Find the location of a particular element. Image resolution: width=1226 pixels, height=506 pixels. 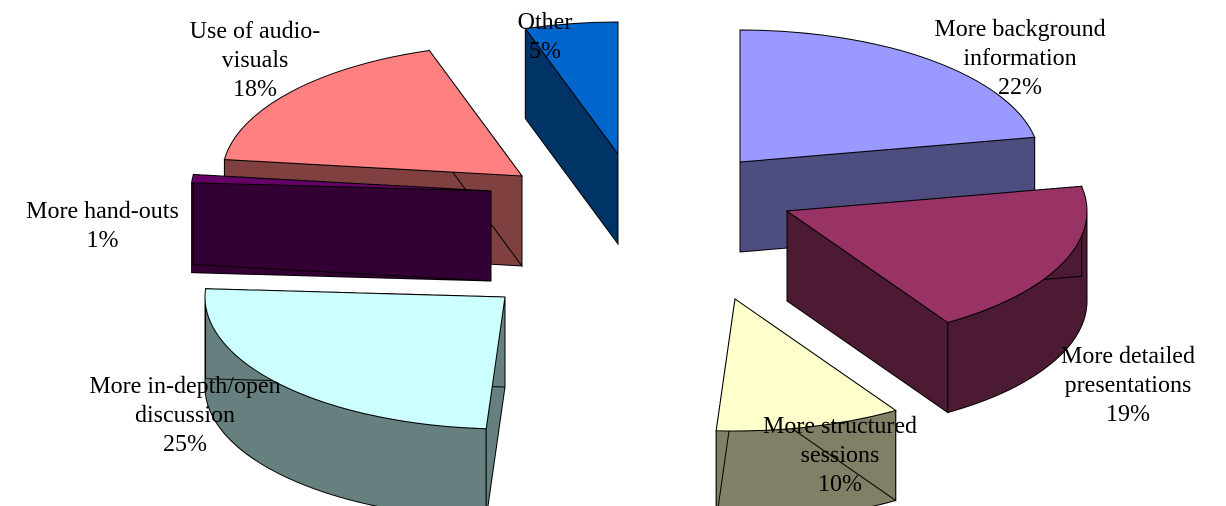

slice-label-other: Other 5% is located at coordinates (545, 36).